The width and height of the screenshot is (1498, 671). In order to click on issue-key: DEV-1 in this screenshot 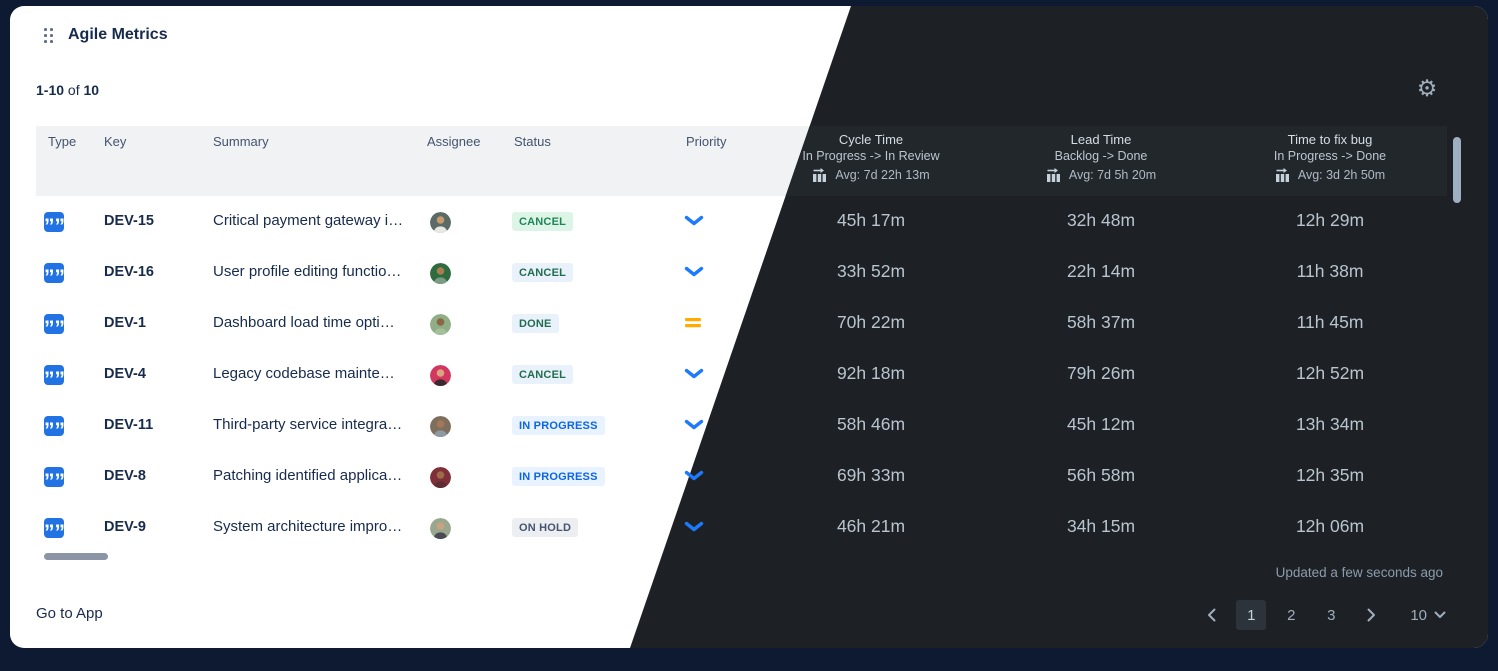, I will do `click(125, 323)`.